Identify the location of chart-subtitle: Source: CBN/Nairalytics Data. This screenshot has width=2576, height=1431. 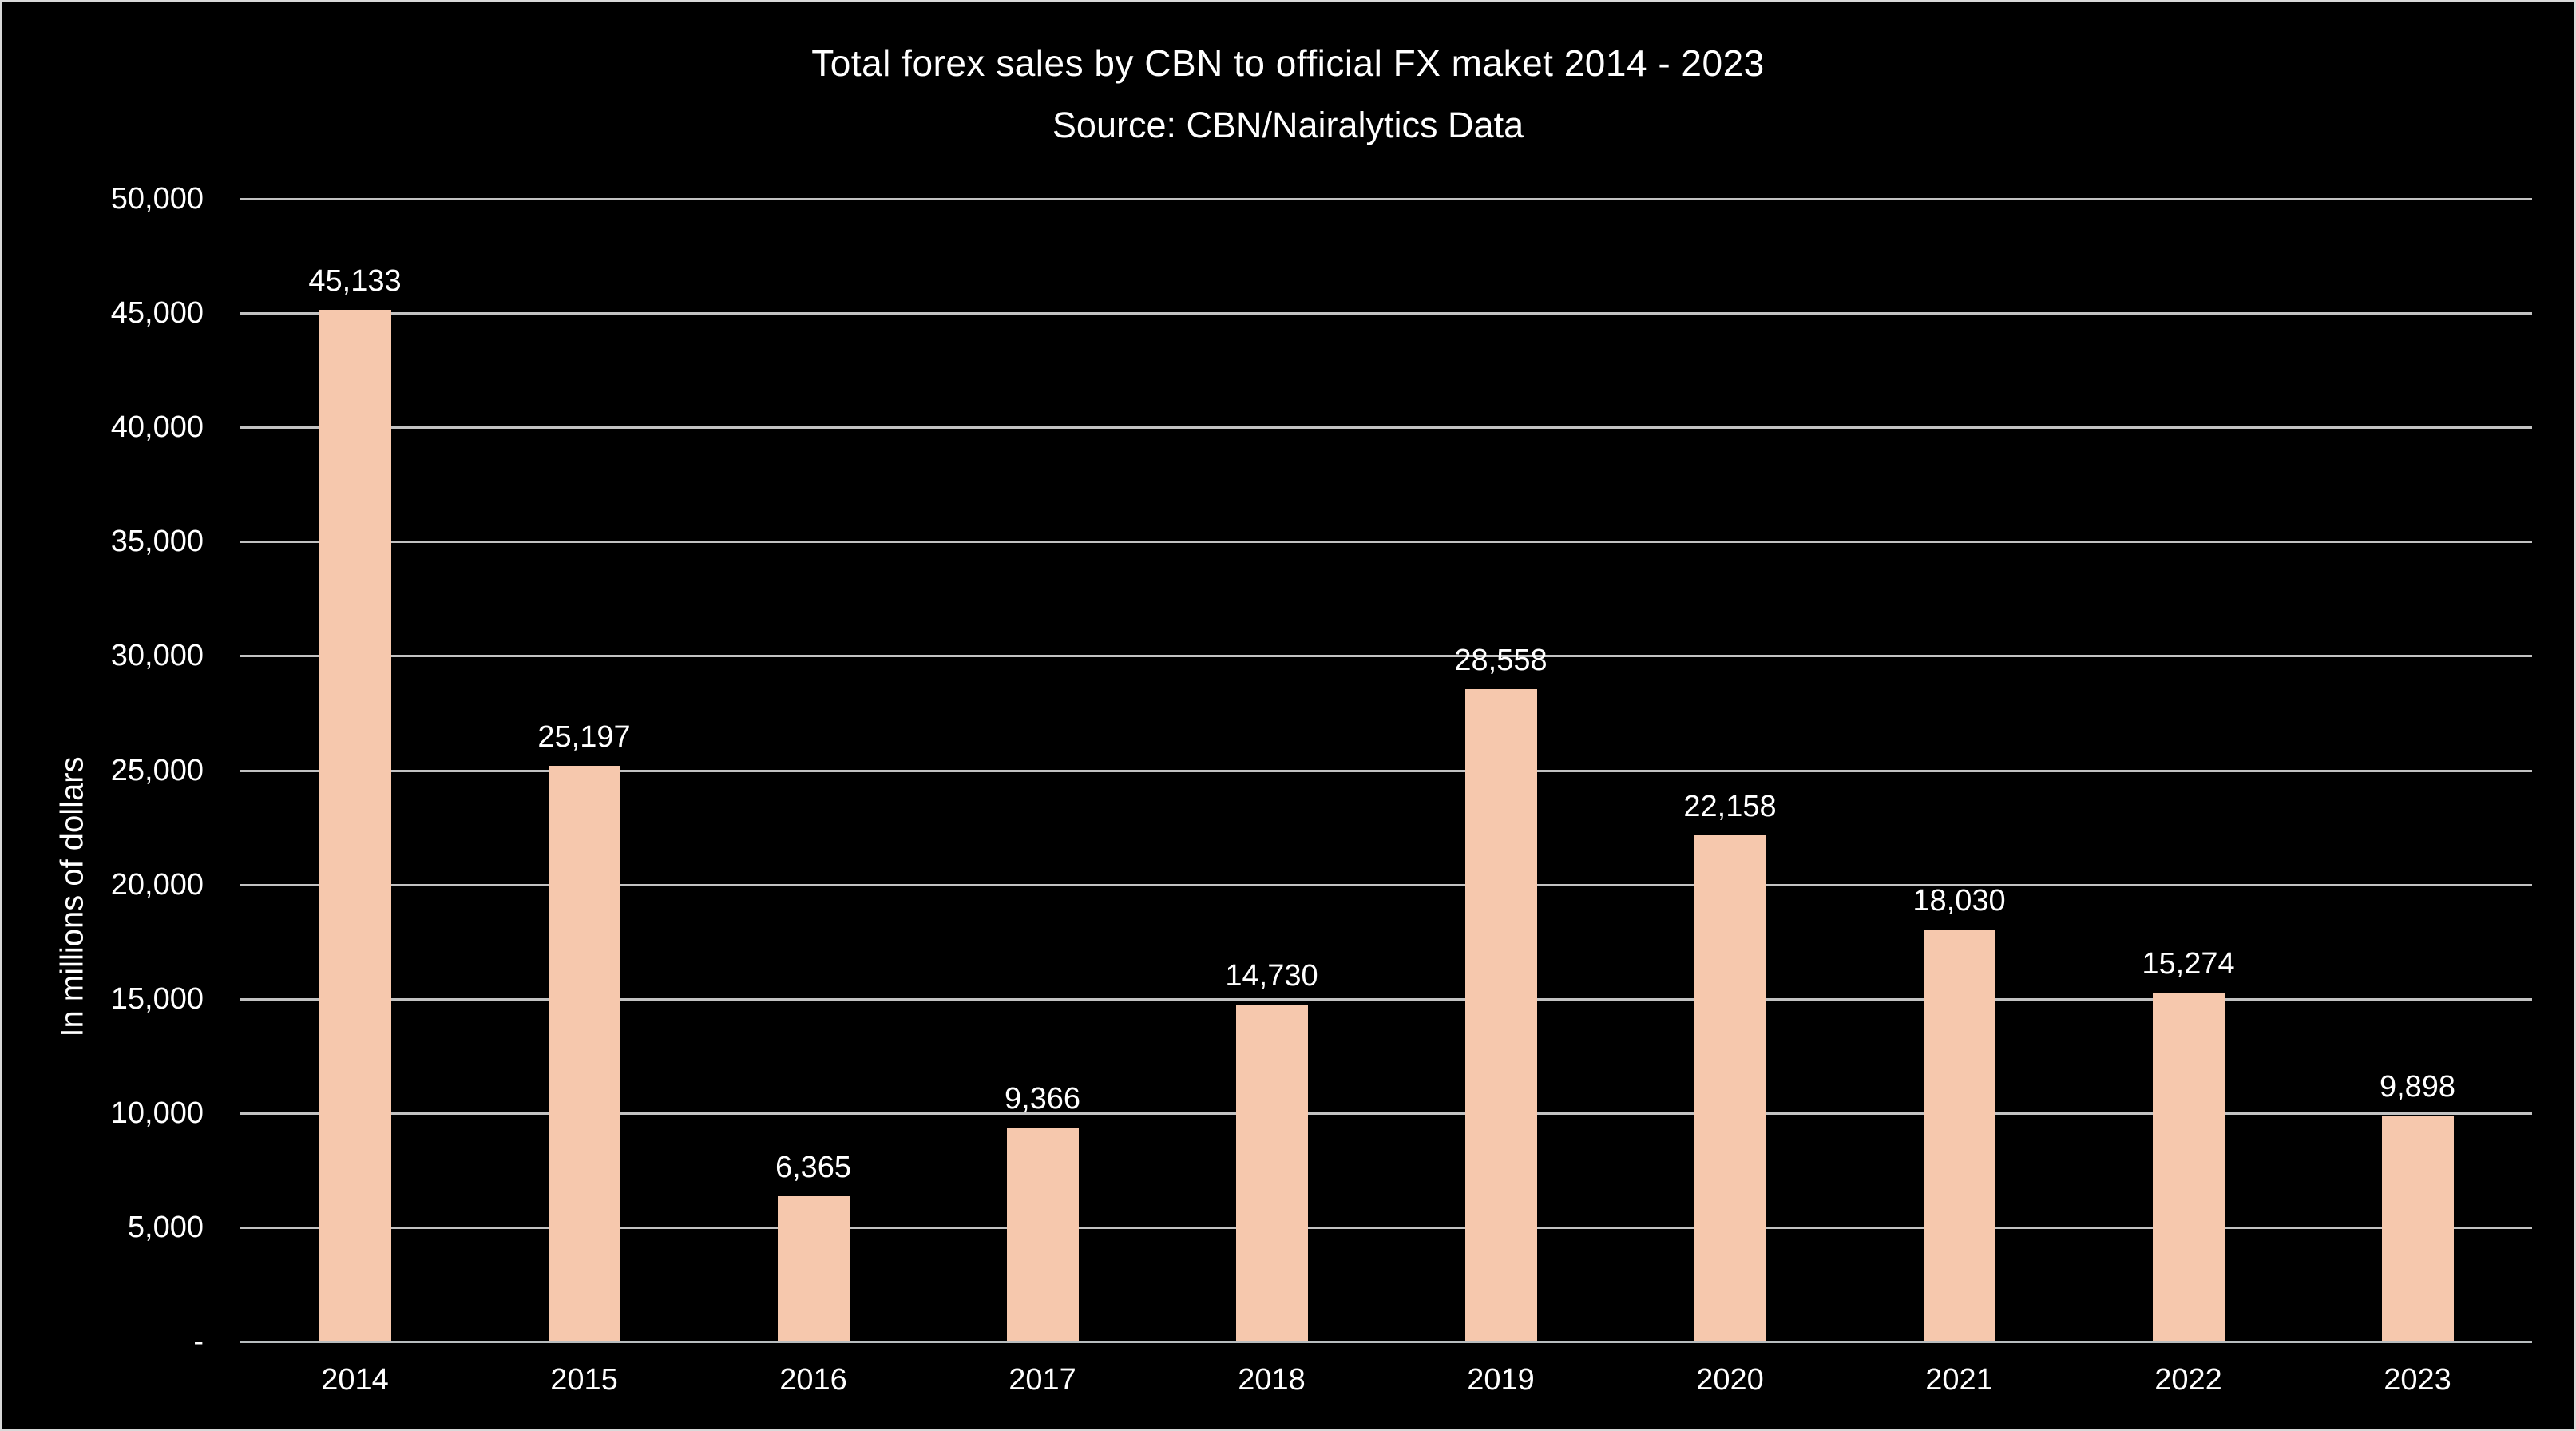
(1288, 125).